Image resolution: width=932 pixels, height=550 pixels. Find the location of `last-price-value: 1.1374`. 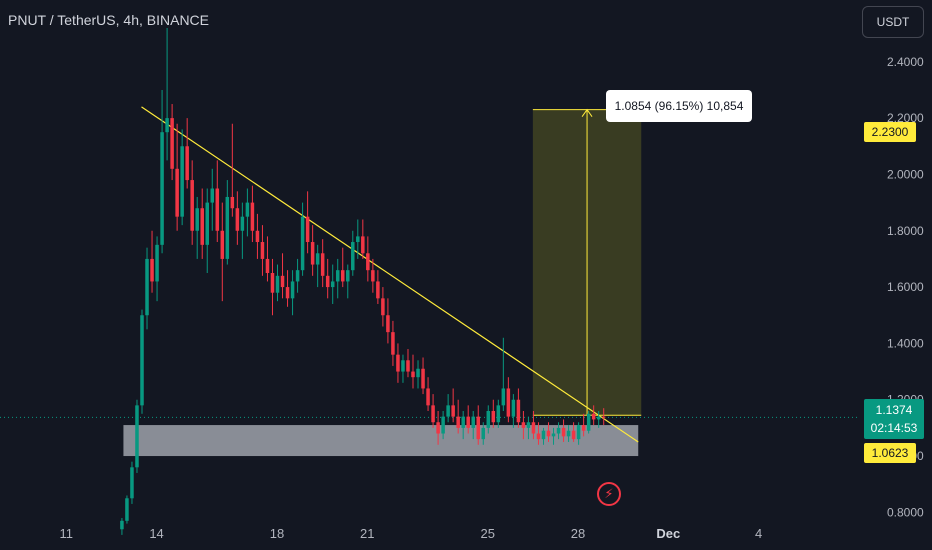

last-price-value: 1.1374 is located at coordinates (894, 410).